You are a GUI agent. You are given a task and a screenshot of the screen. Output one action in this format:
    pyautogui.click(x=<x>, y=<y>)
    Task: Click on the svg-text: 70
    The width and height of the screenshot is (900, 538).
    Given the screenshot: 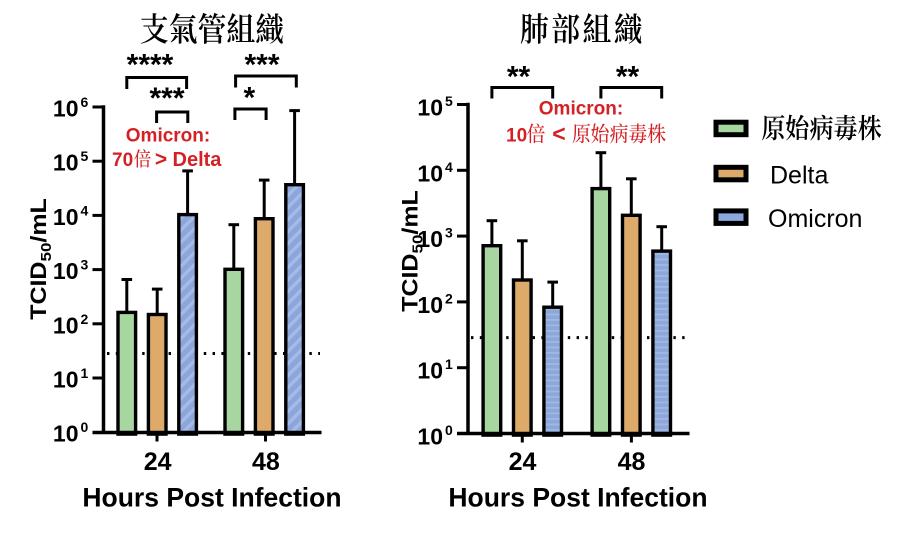 What is the action you would take?
    pyautogui.click(x=122, y=160)
    